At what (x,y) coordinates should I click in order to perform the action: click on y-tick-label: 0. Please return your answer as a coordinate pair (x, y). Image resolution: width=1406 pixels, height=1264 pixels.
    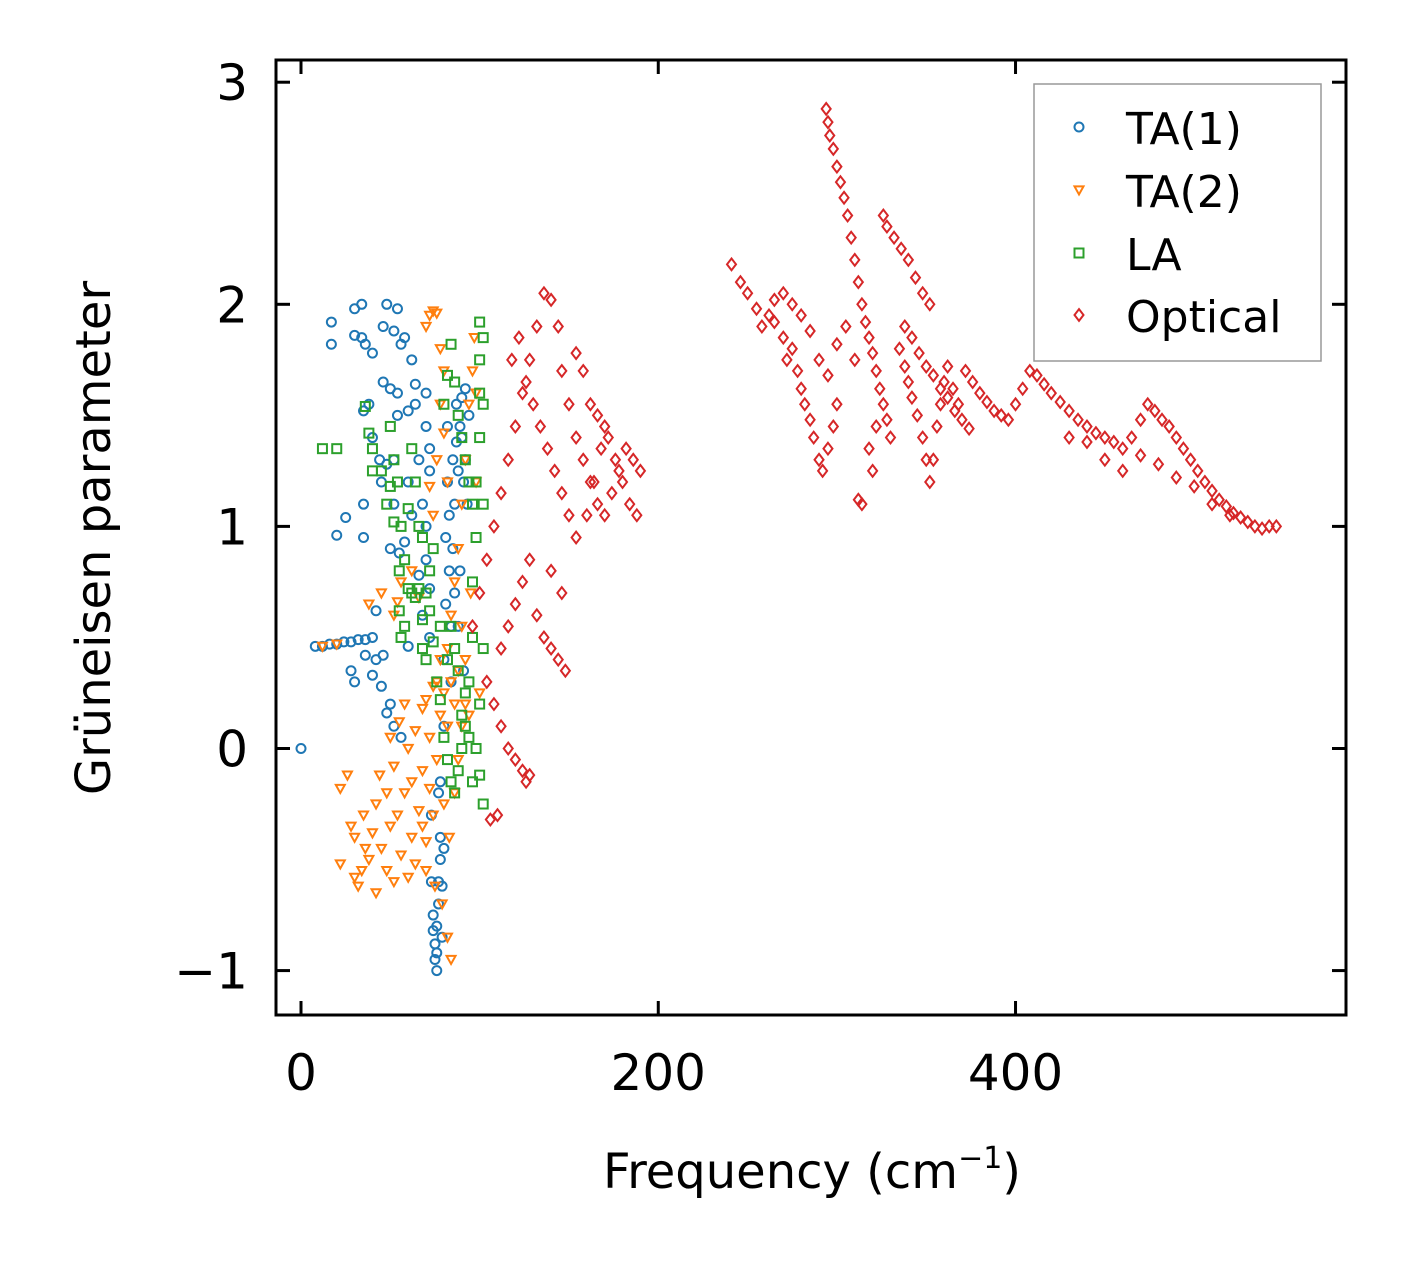
    Looking at the image, I should click on (232, 749).